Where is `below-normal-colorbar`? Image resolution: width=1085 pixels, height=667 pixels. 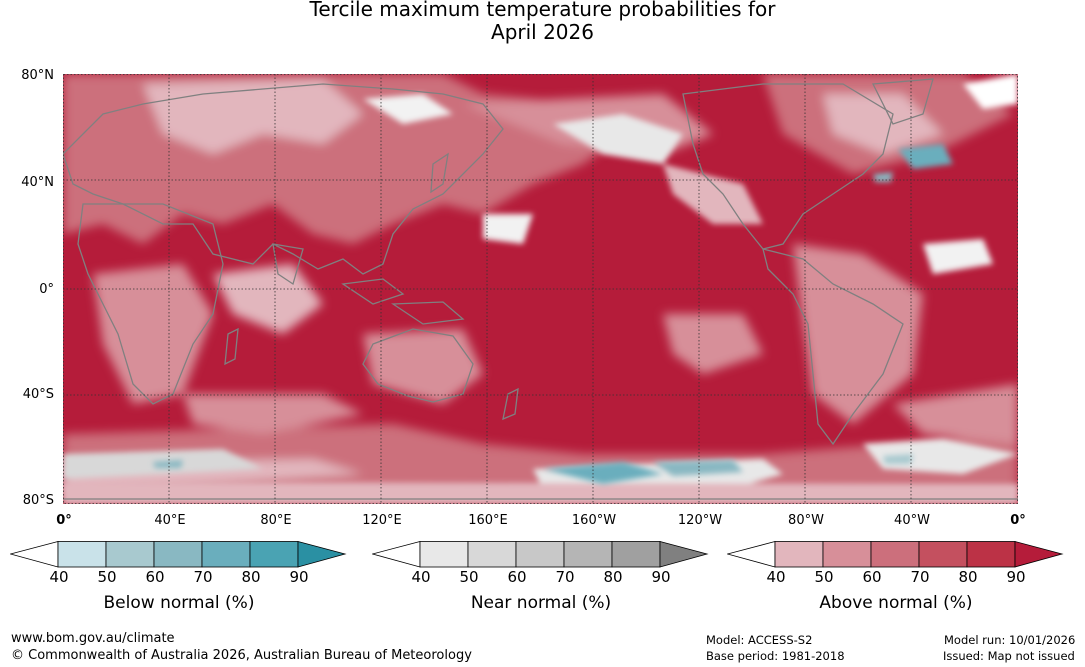
below-normal-colorbar is located at coordinates (179, 554).